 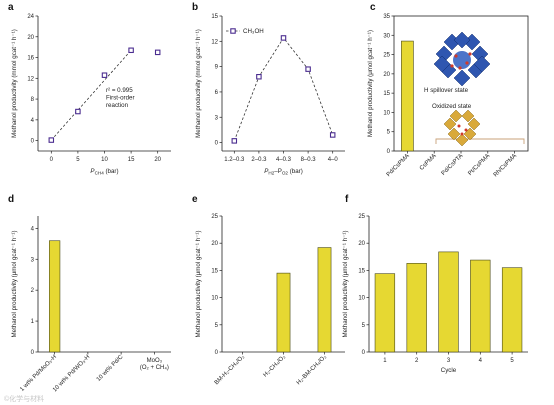 What do you see at coordinates (110, 368) in the screenshot?
I see `x-tick-label: 10 wt% Pd/C` at bounding box center [110, 368].